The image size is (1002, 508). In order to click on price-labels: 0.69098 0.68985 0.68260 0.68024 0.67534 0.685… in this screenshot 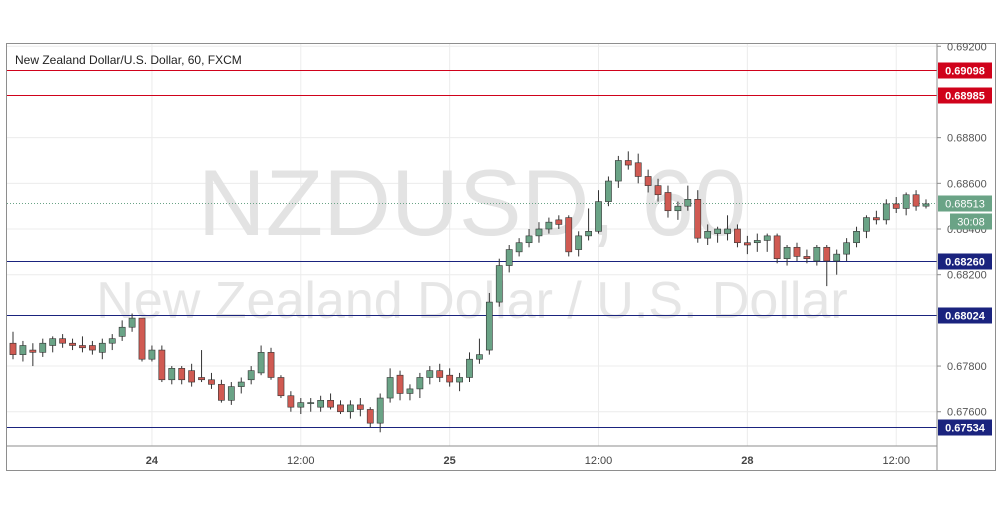, I will do `click(965, 249)`.